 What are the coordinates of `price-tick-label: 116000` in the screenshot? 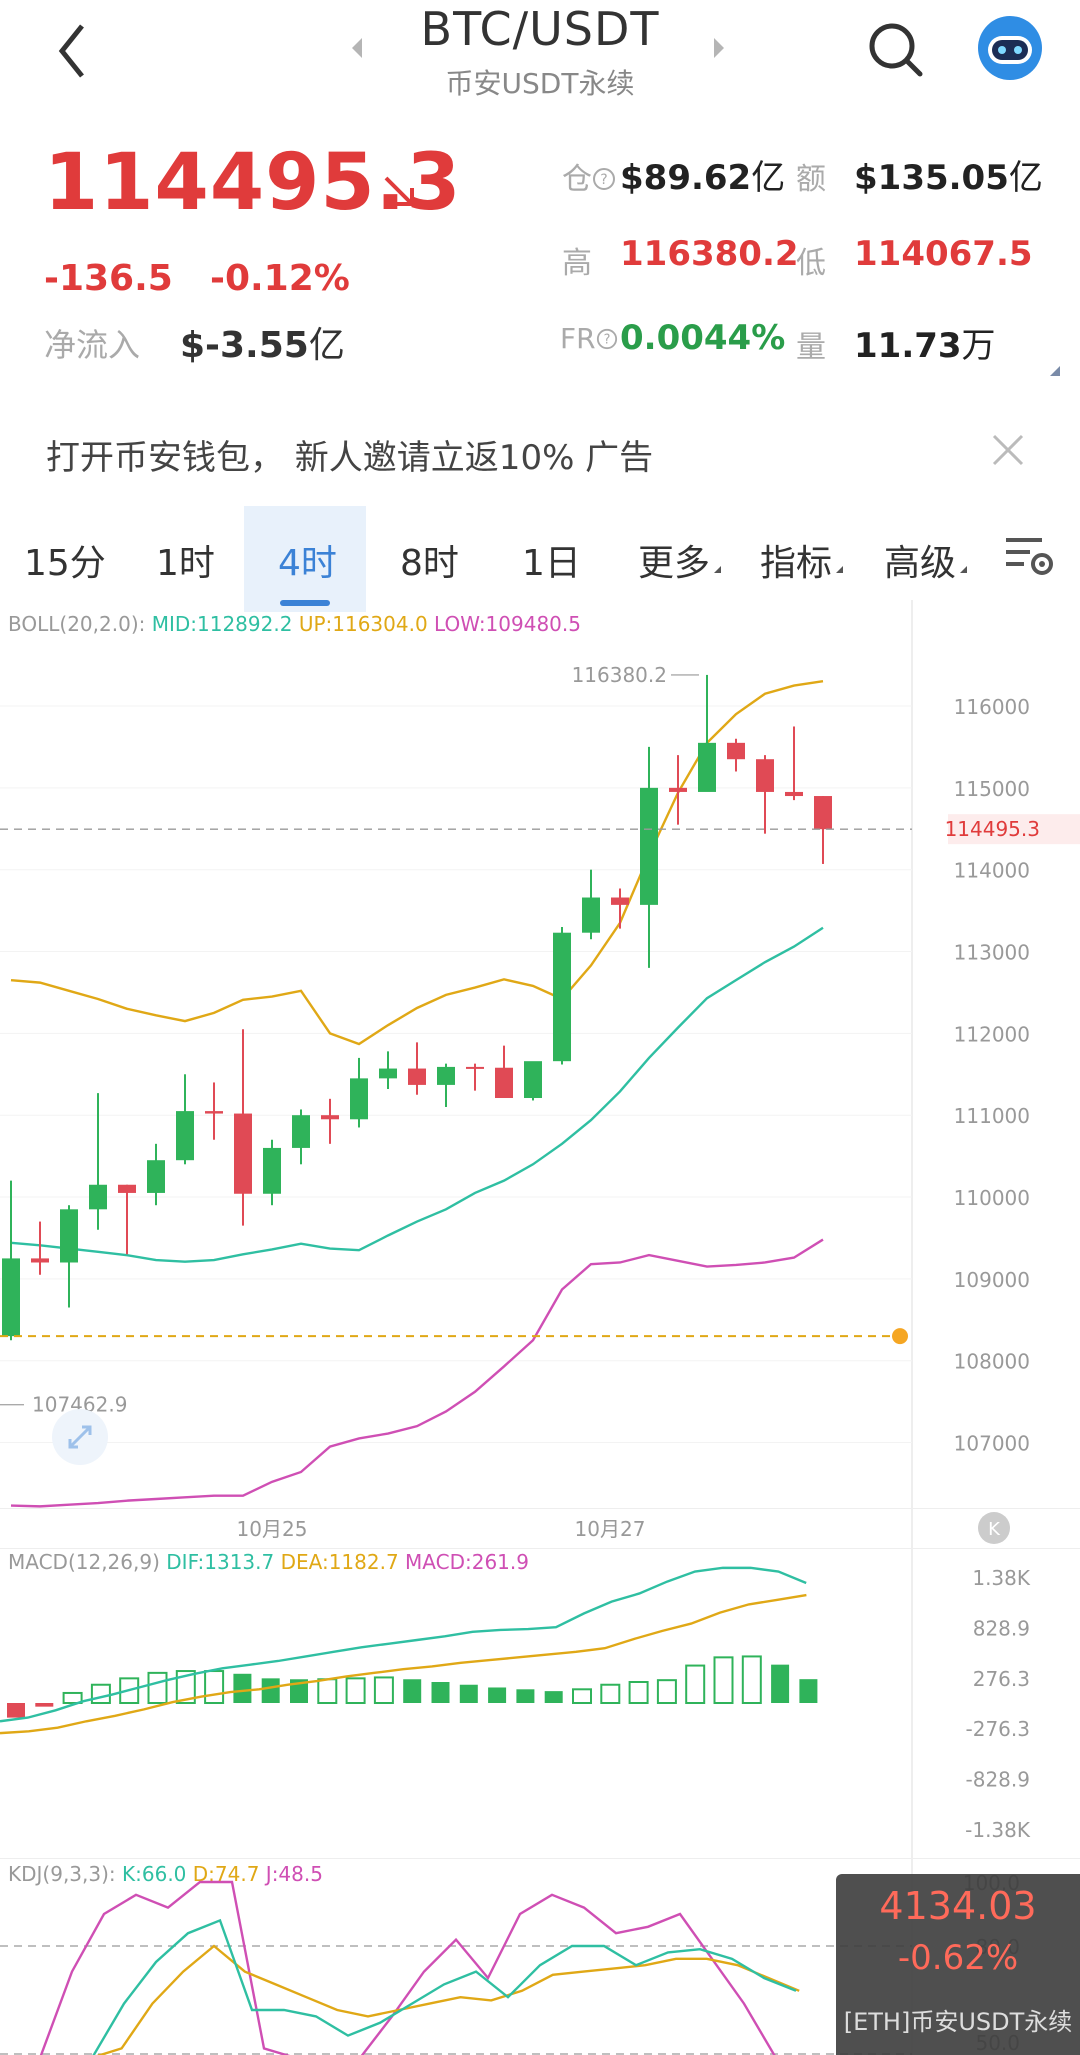 It's located at (992, 707).